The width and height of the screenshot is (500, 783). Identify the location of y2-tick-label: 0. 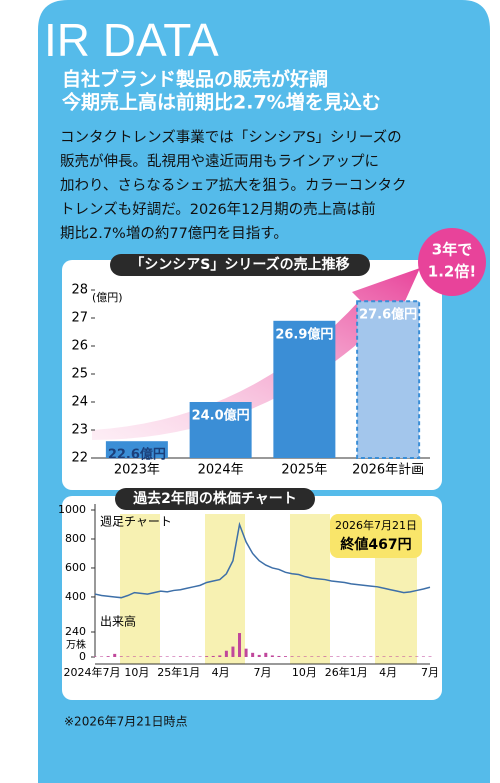
(82, 656).